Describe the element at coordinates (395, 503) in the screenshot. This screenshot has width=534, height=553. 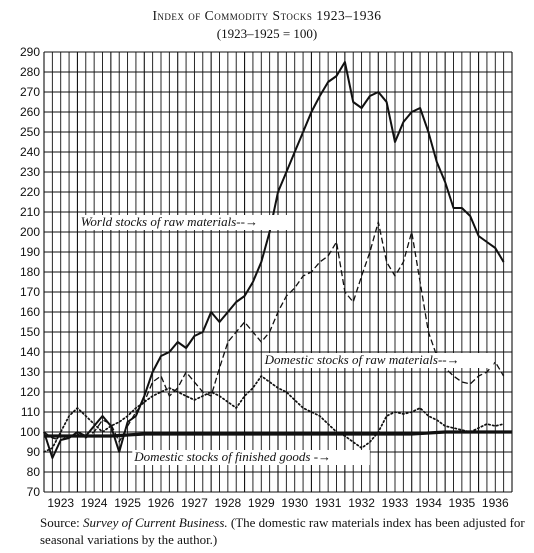
I see `x-tick-label: 1933` at that location.